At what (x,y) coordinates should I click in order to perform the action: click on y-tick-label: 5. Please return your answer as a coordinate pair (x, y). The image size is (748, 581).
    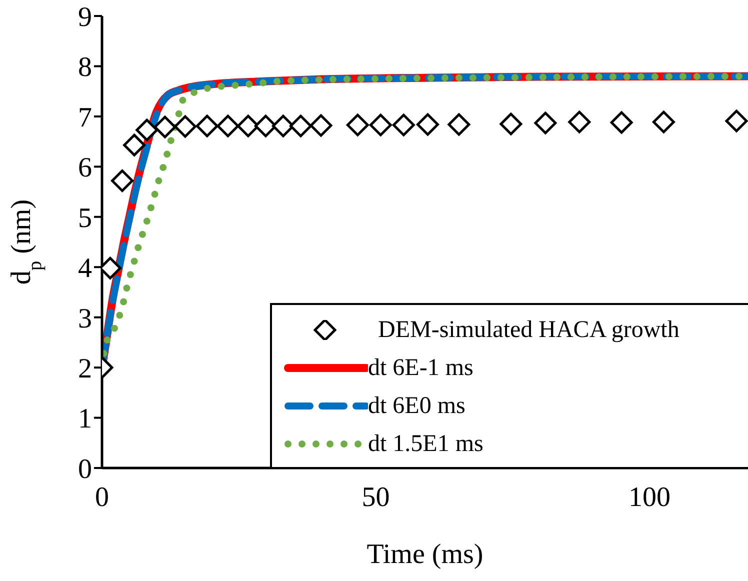
    Looking at the image, I should click on (85, 218).